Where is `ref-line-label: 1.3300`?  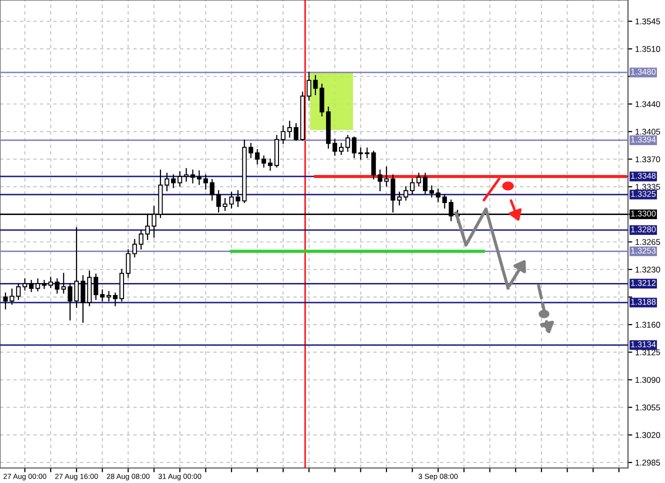 ref-line-label: 1.3300 is located at coordinates (643, 213).